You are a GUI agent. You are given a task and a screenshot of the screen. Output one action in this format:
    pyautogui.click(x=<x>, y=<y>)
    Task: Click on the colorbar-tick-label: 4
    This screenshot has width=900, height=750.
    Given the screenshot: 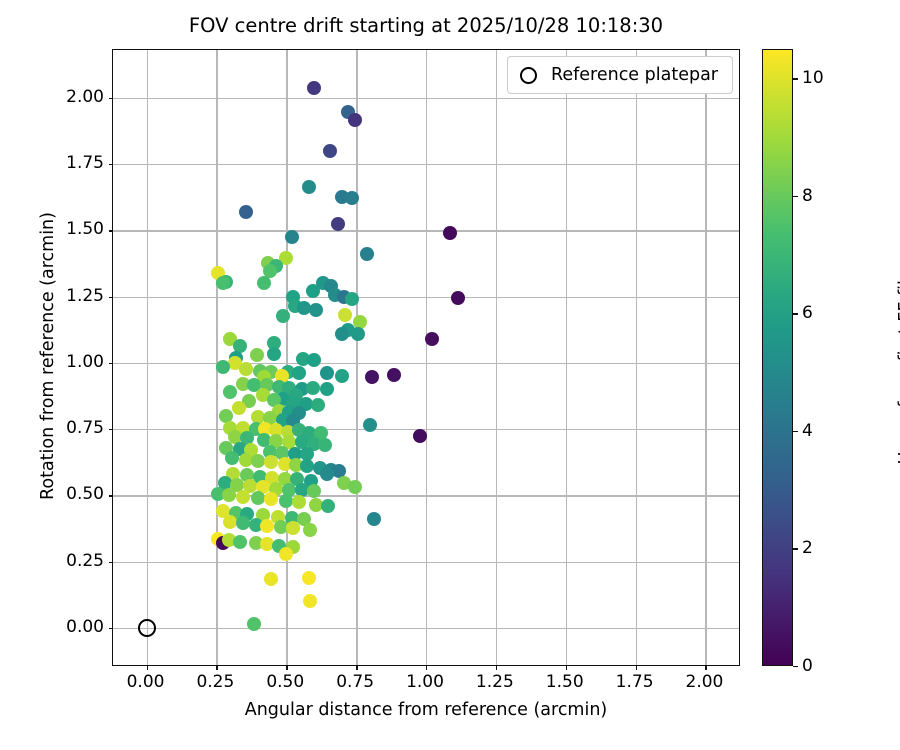 What is the action you would take?
    pyautogui.click(x=807, y=430)
    